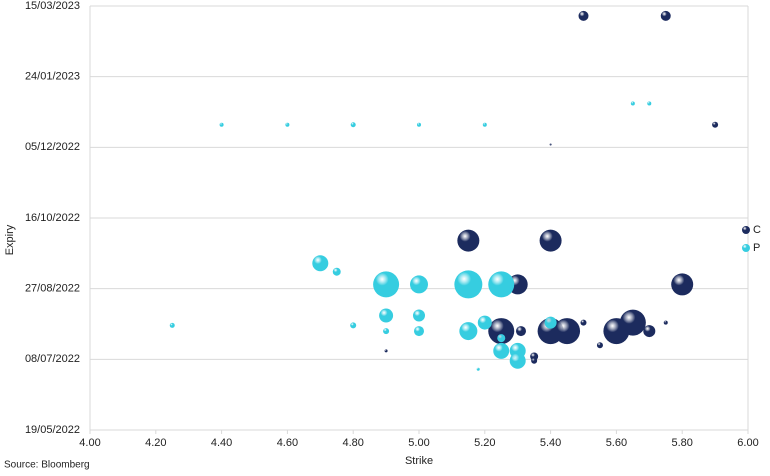 The height and width of the screenshot is (476, 770). I want to click on y-tick-label: 16/10/2022, so click(52, 218).